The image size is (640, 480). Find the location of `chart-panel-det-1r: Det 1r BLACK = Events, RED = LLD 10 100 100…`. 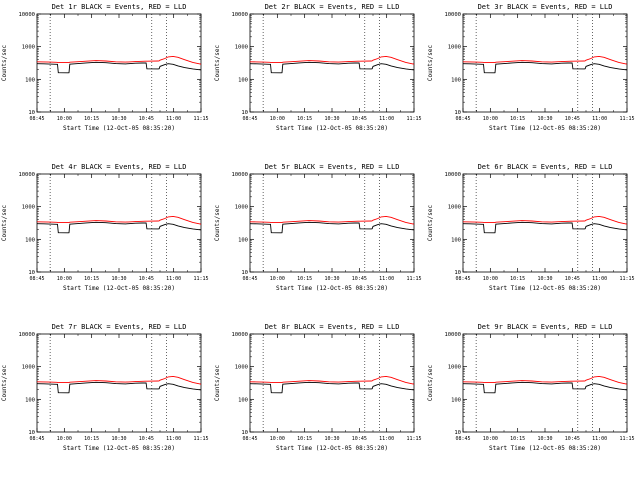

chart-panel-det-1r: Det 1r BLACK = Events, RED = LLD 10 100 100… is located at coordinates (106, 80).